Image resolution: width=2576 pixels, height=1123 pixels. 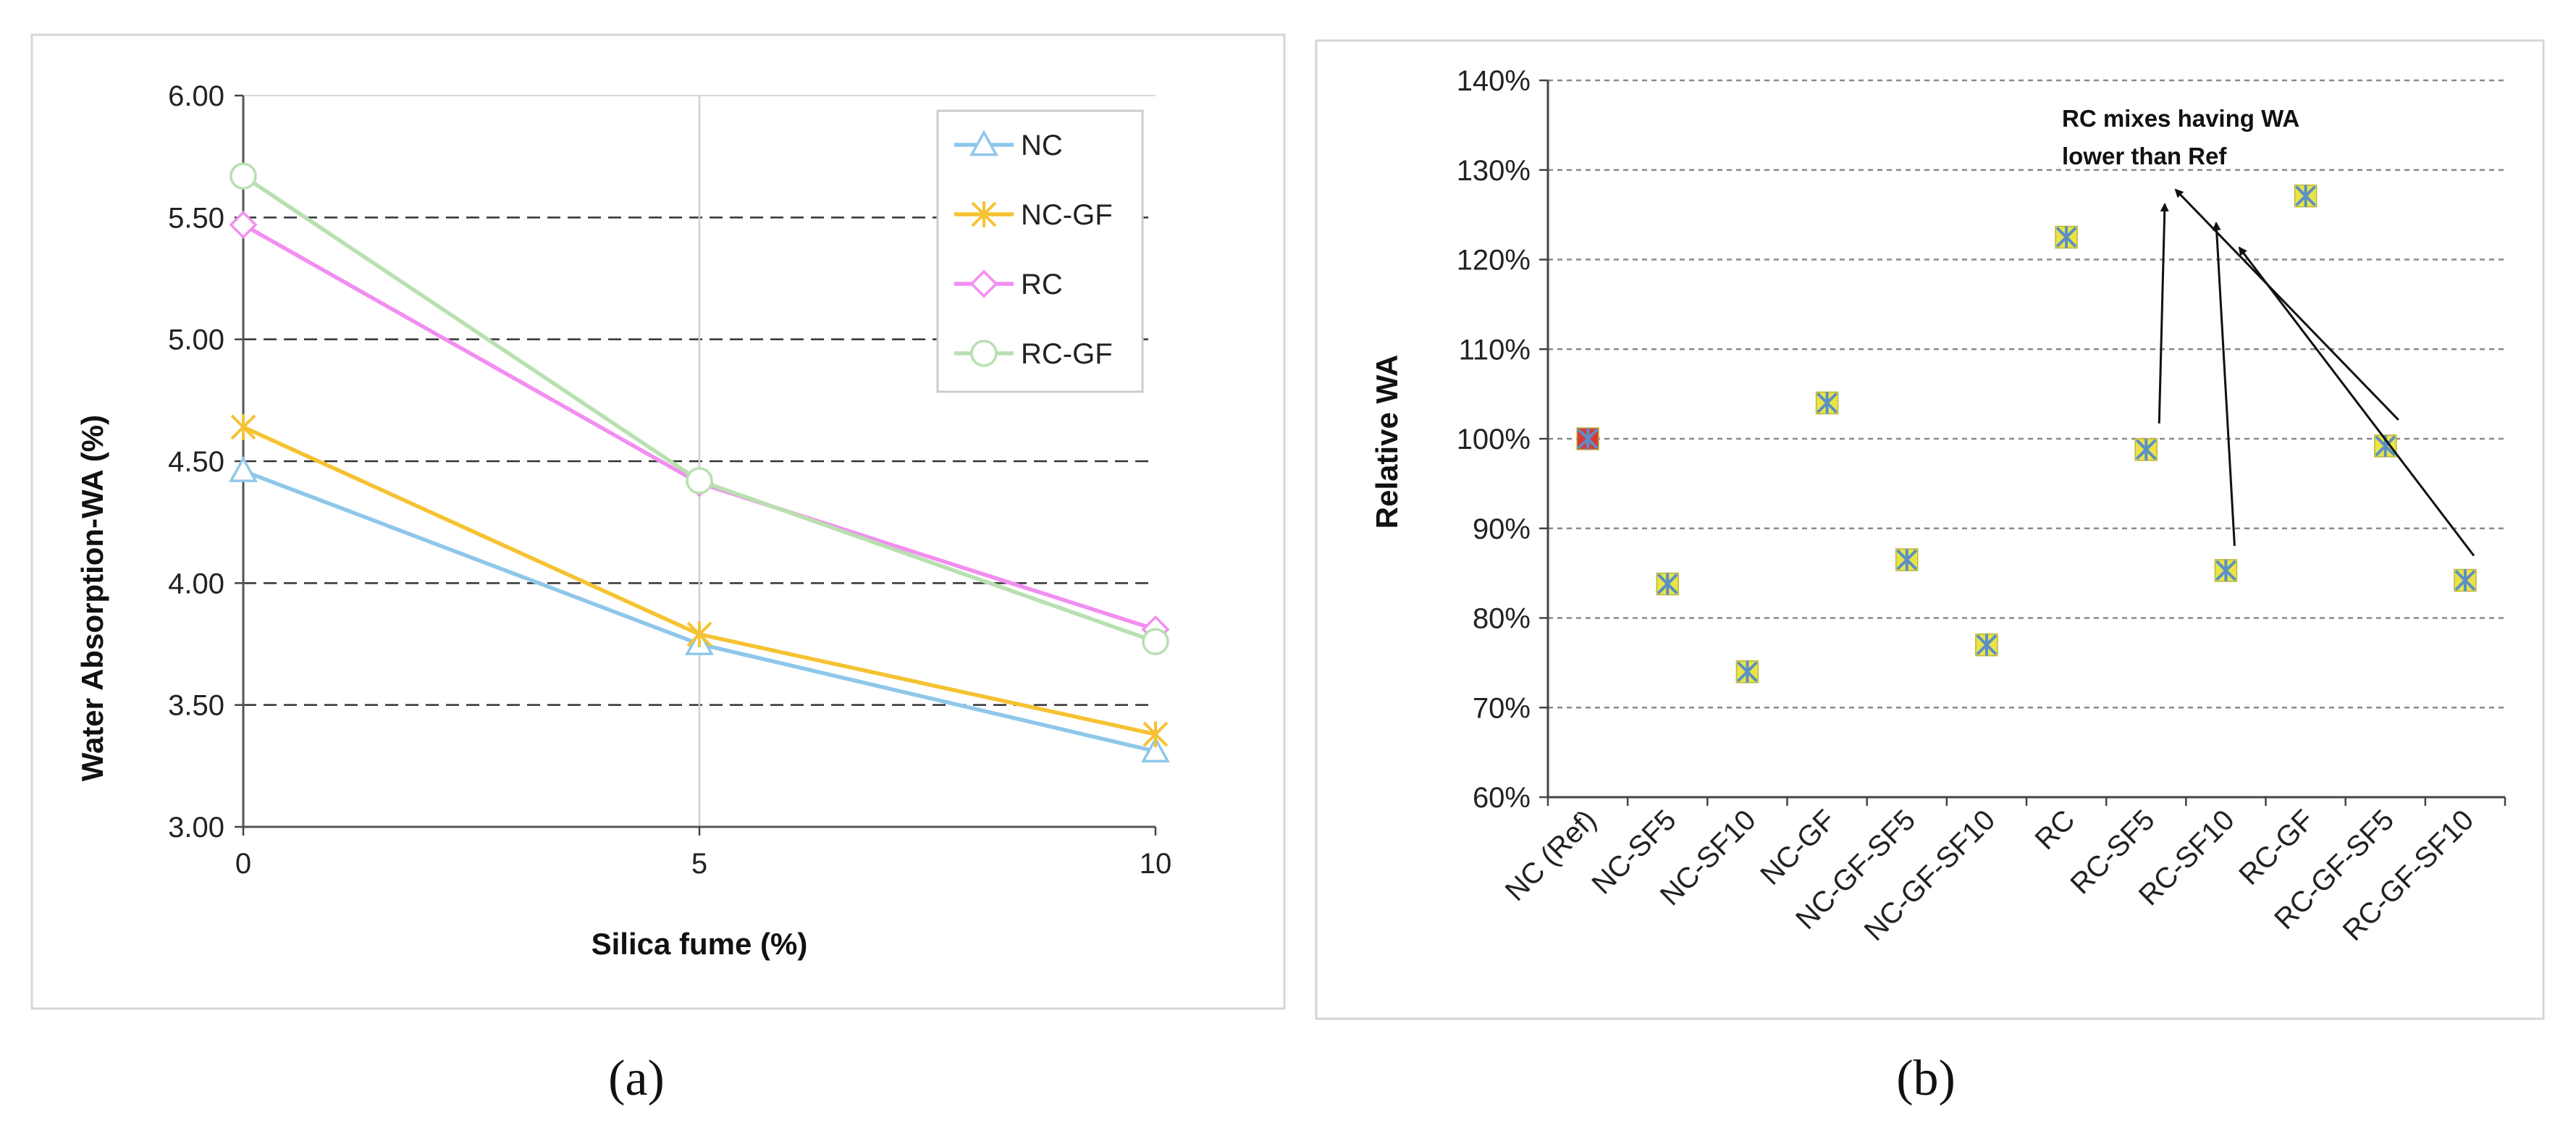 I want to click on point-NC-GF, so click(x=1827, y=403).